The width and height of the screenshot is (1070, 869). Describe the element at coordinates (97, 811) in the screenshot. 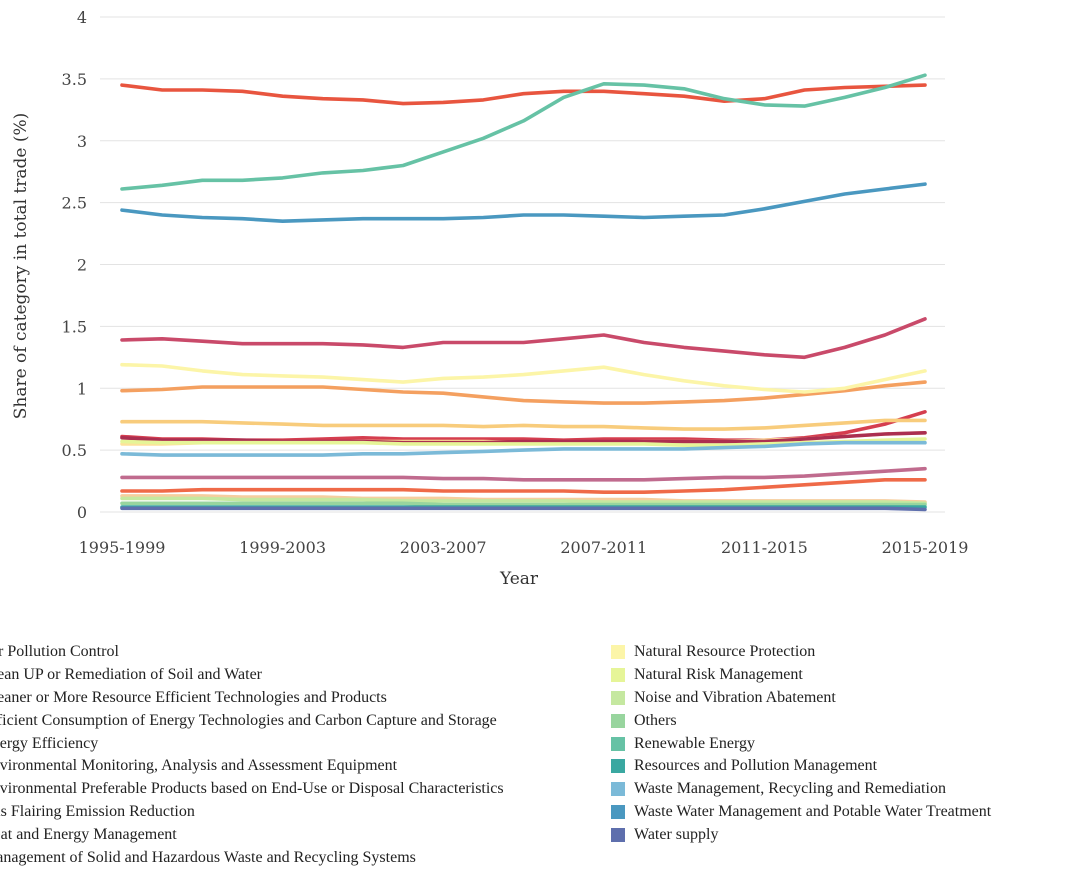

I see `legend-label: Gas Flairing Emission Reduction` at that location.